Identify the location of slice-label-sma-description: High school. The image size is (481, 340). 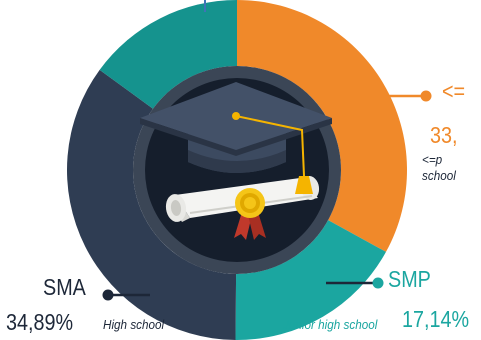
(134, 324).